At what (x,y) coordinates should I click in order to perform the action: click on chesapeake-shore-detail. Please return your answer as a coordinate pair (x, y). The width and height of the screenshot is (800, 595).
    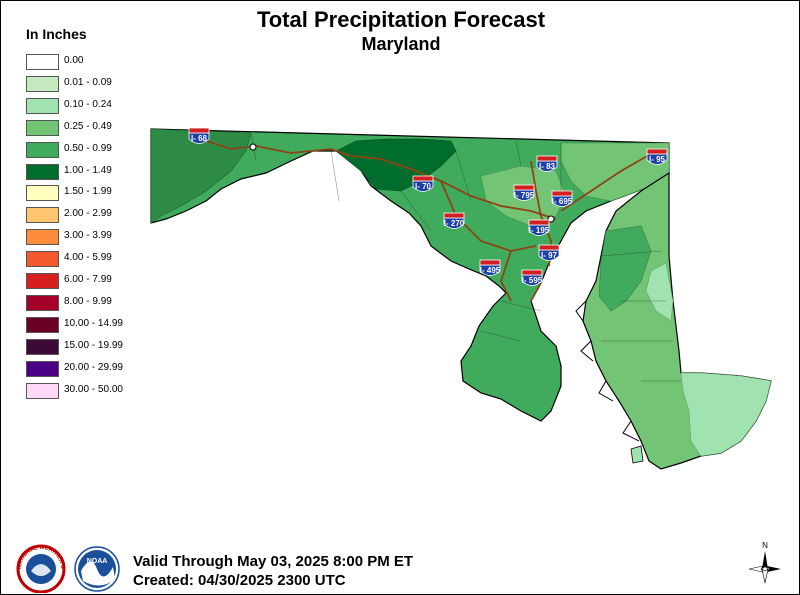
    Looking at the image, I should click on (607, 371).